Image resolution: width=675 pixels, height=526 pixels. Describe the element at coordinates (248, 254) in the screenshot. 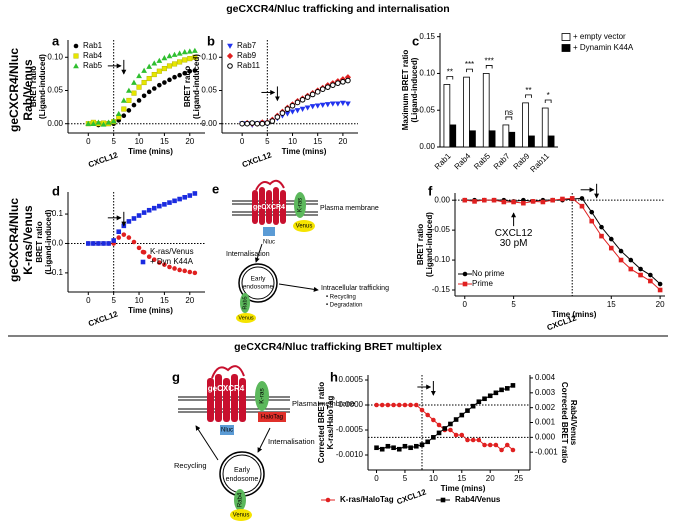

I see `internalisation-label: Internalisation` at that location.